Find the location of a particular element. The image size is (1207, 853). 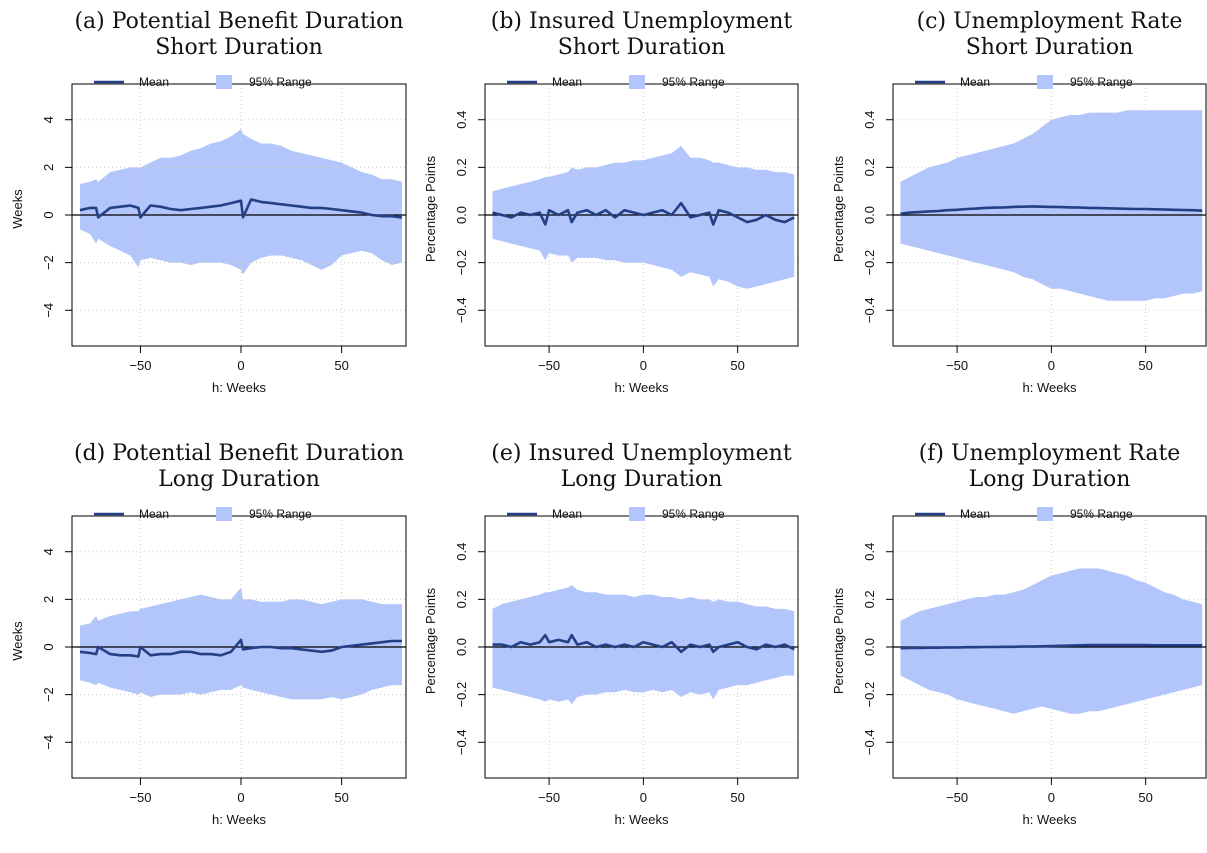

panel-title: (b) Insured Unemployment is located at coordinates (642, 21).